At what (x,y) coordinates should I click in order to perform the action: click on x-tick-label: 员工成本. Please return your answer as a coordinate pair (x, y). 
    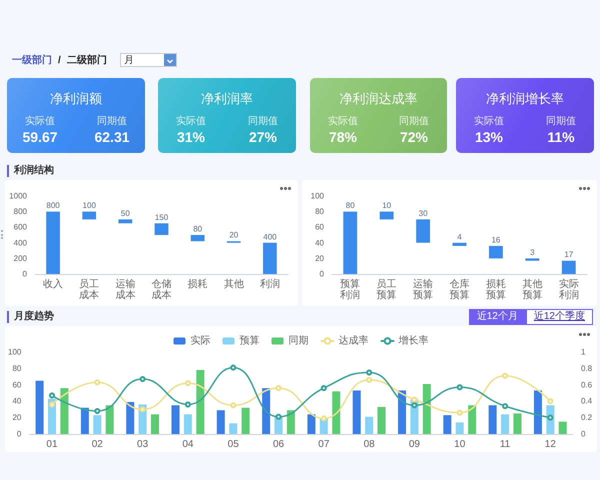
    Looking at the image, I should click on (89, 290).